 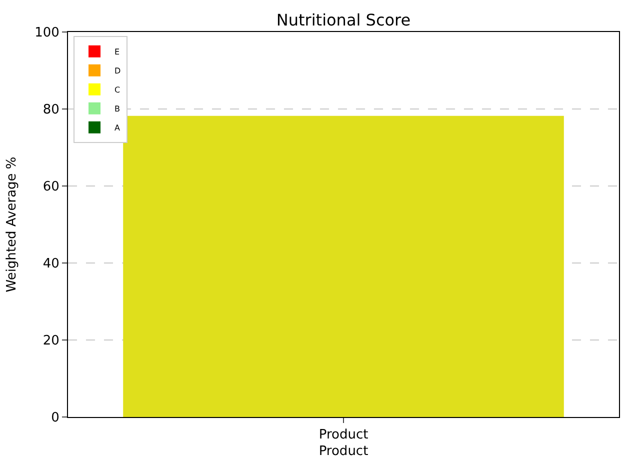 I want to click on chart-title: Nutritional Score, so click(x=343, y=20).